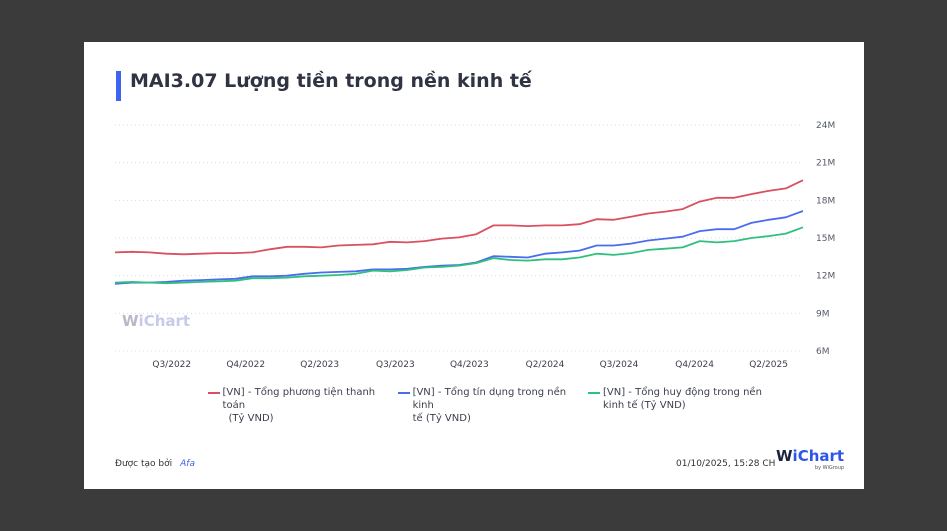 This screenshot has width=947, height=531. Describe the element at coordinates (251, 418) in the screenshot. I see `legend-label-unit: (Tỷ VND)` at that location.